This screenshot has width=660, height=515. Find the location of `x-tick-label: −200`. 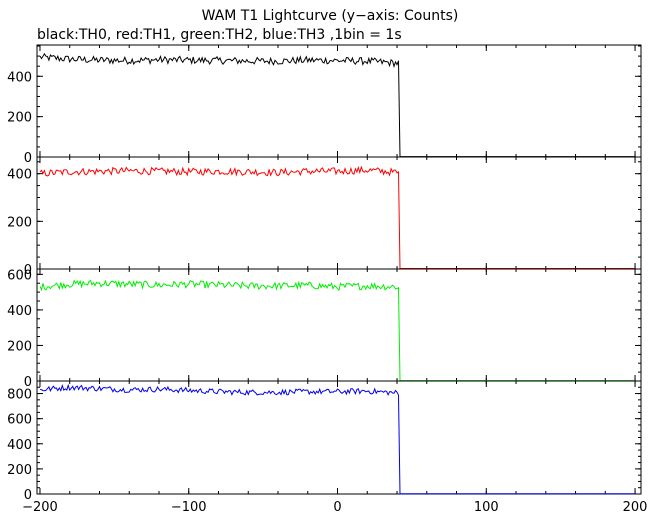

x-tick-label: −200 is located at coordinates (40, 507).